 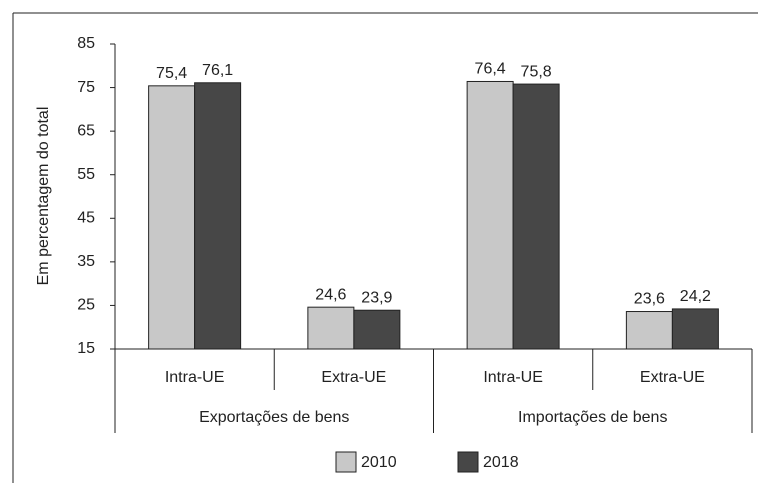 What do you see at coordinates (274, 417) in the screenshot?
I see `group-label: Exportações de bens` at bounding box center [274, 417].